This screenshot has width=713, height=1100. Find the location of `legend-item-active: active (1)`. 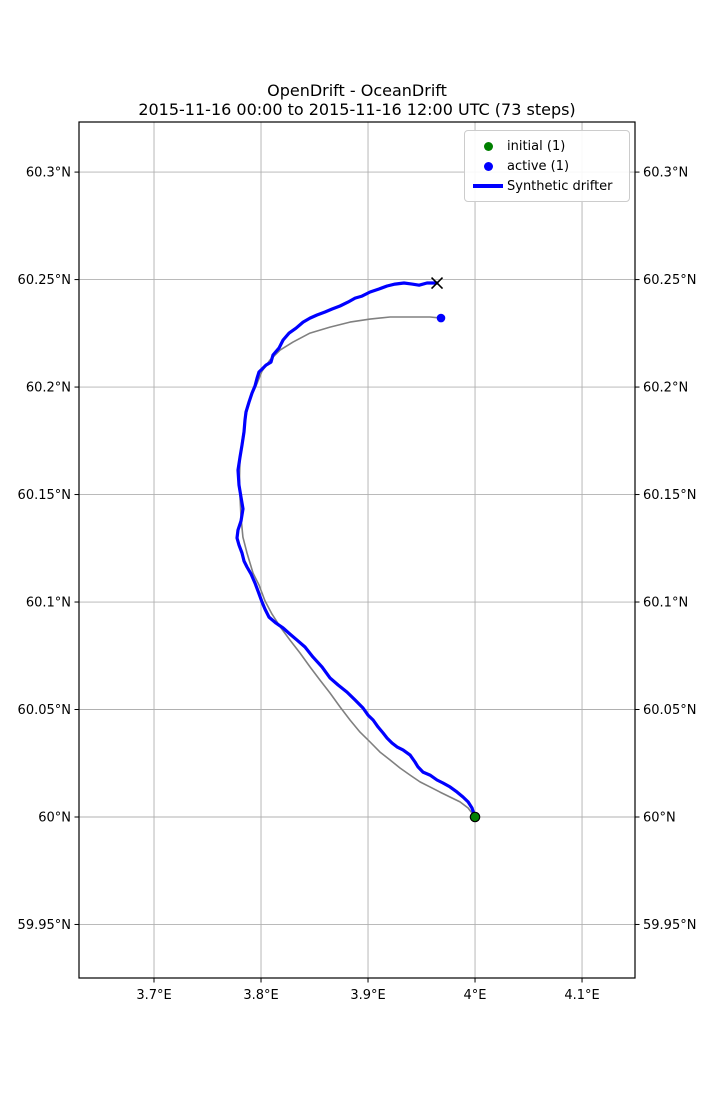

legend-item-active: active (1) is located at coordinates (546, 166).